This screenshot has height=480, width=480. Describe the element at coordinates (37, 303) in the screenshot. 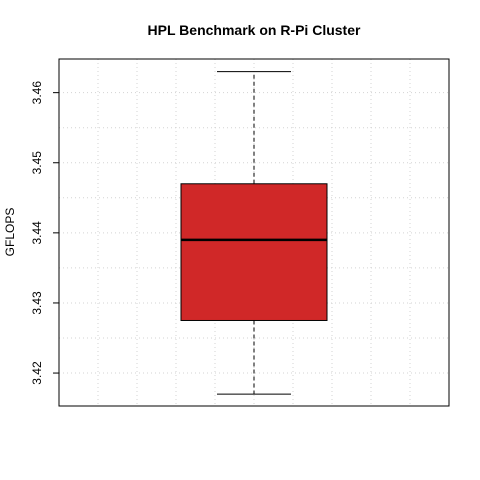

I see `y-tick-label: 3.43` at that location.